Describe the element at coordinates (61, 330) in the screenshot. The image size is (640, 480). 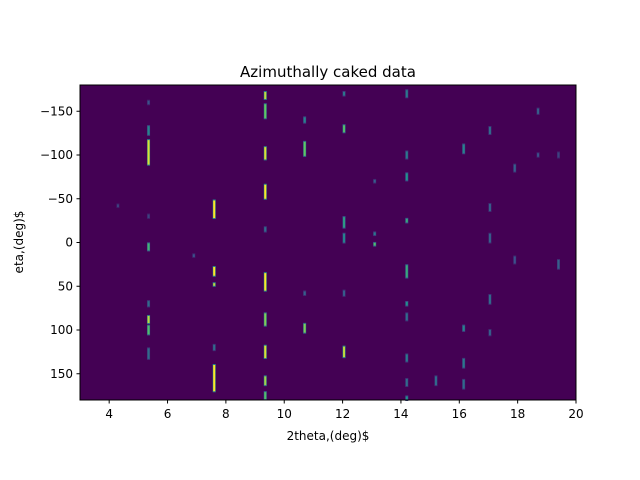
I see `y-tick-label: 100` at that location.